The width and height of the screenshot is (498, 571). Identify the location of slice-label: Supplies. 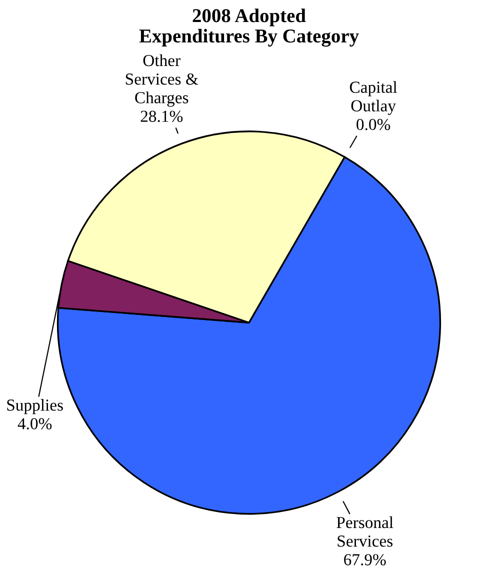
(35, 406).